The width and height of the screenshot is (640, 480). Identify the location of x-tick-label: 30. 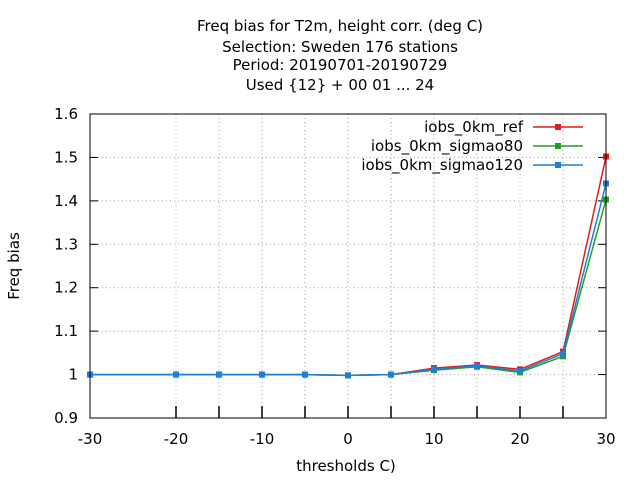
(605, 439).